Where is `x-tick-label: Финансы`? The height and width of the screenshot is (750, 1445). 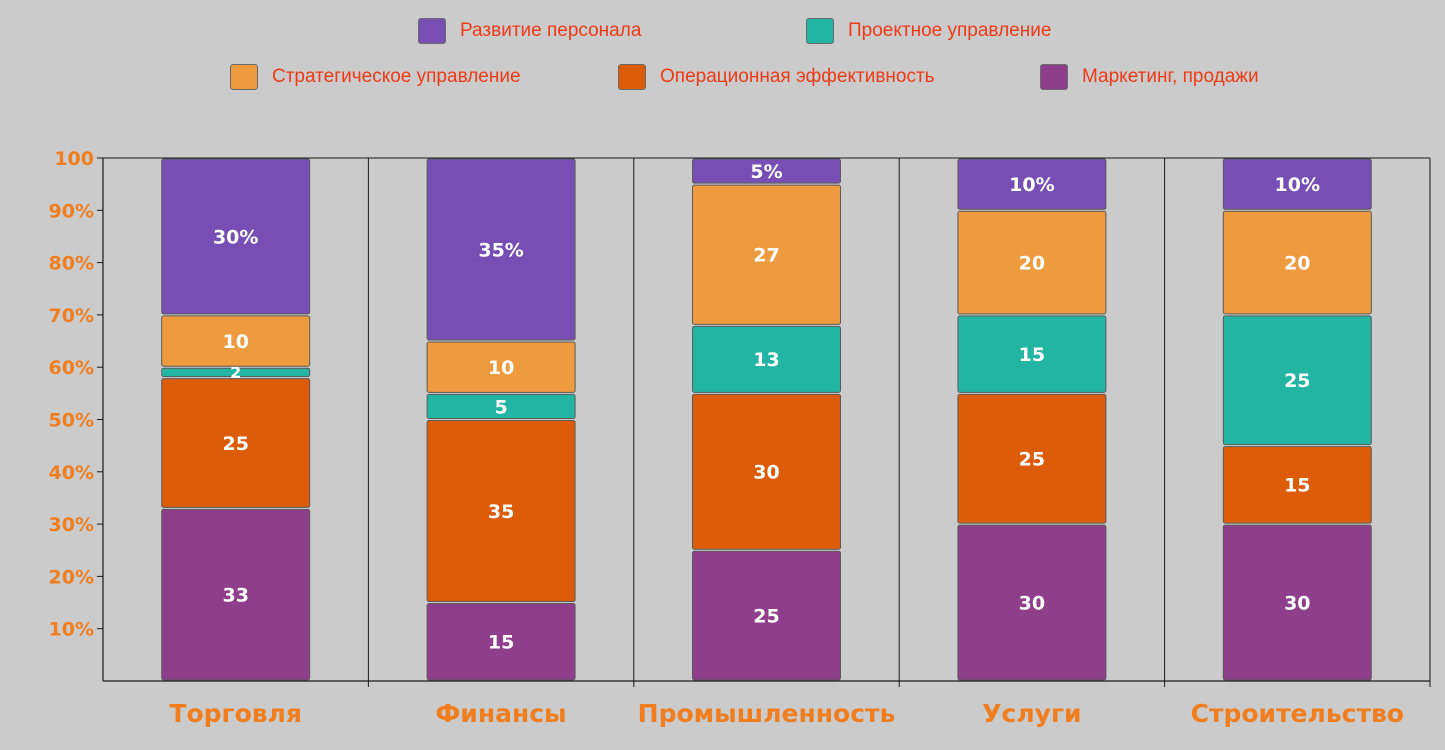 x-tick-label: Финансы is located at coordinates (501, 713).